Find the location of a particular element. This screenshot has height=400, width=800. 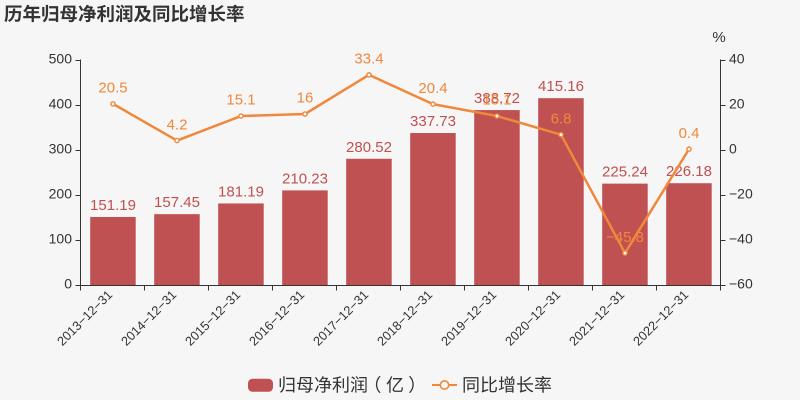

svg-text: 6.8 is located at coordinates (561, 118).